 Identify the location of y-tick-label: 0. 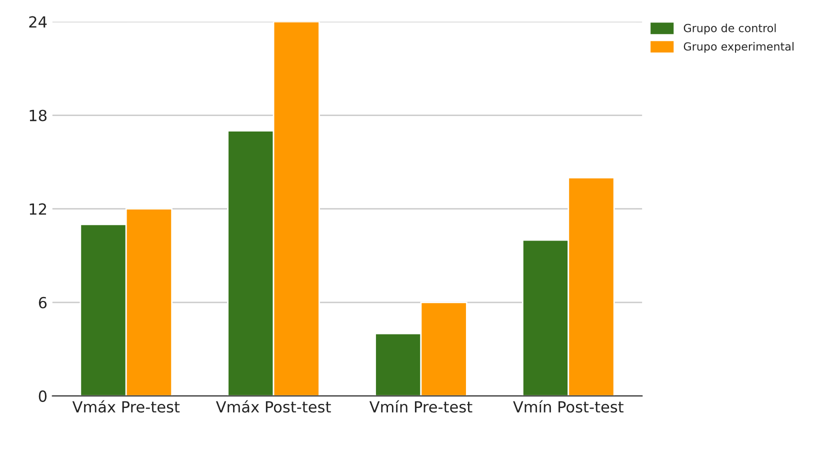
(42, 396).